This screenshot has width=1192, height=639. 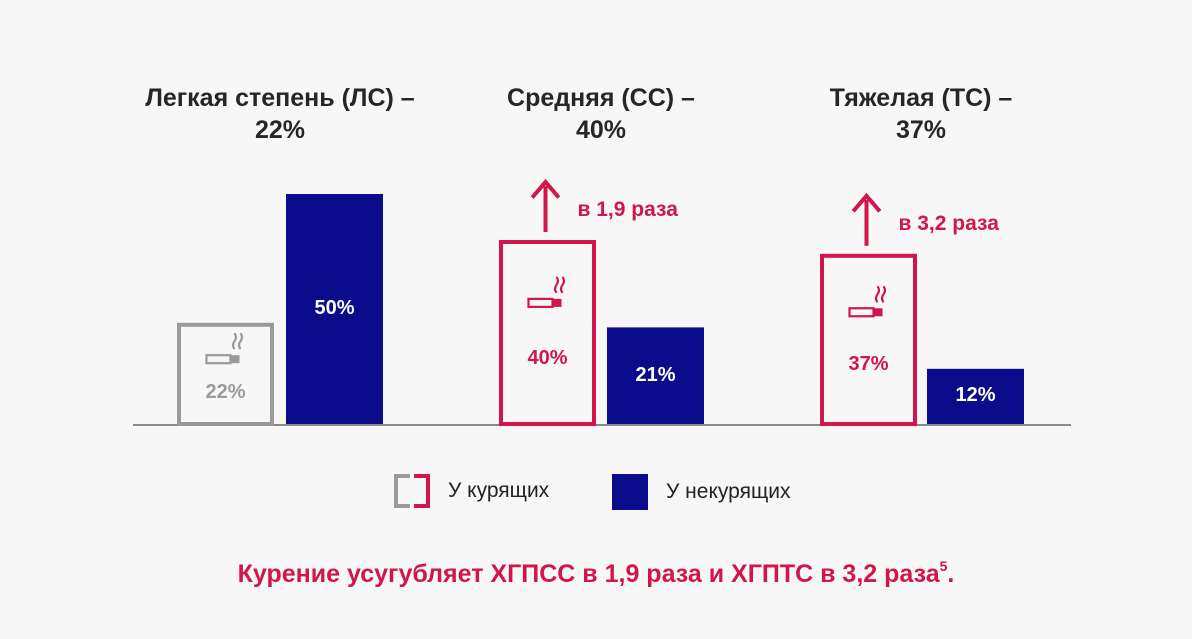 I want to click on increase-annotation-1: в 1,9 раза, so click(x=627, y=209).